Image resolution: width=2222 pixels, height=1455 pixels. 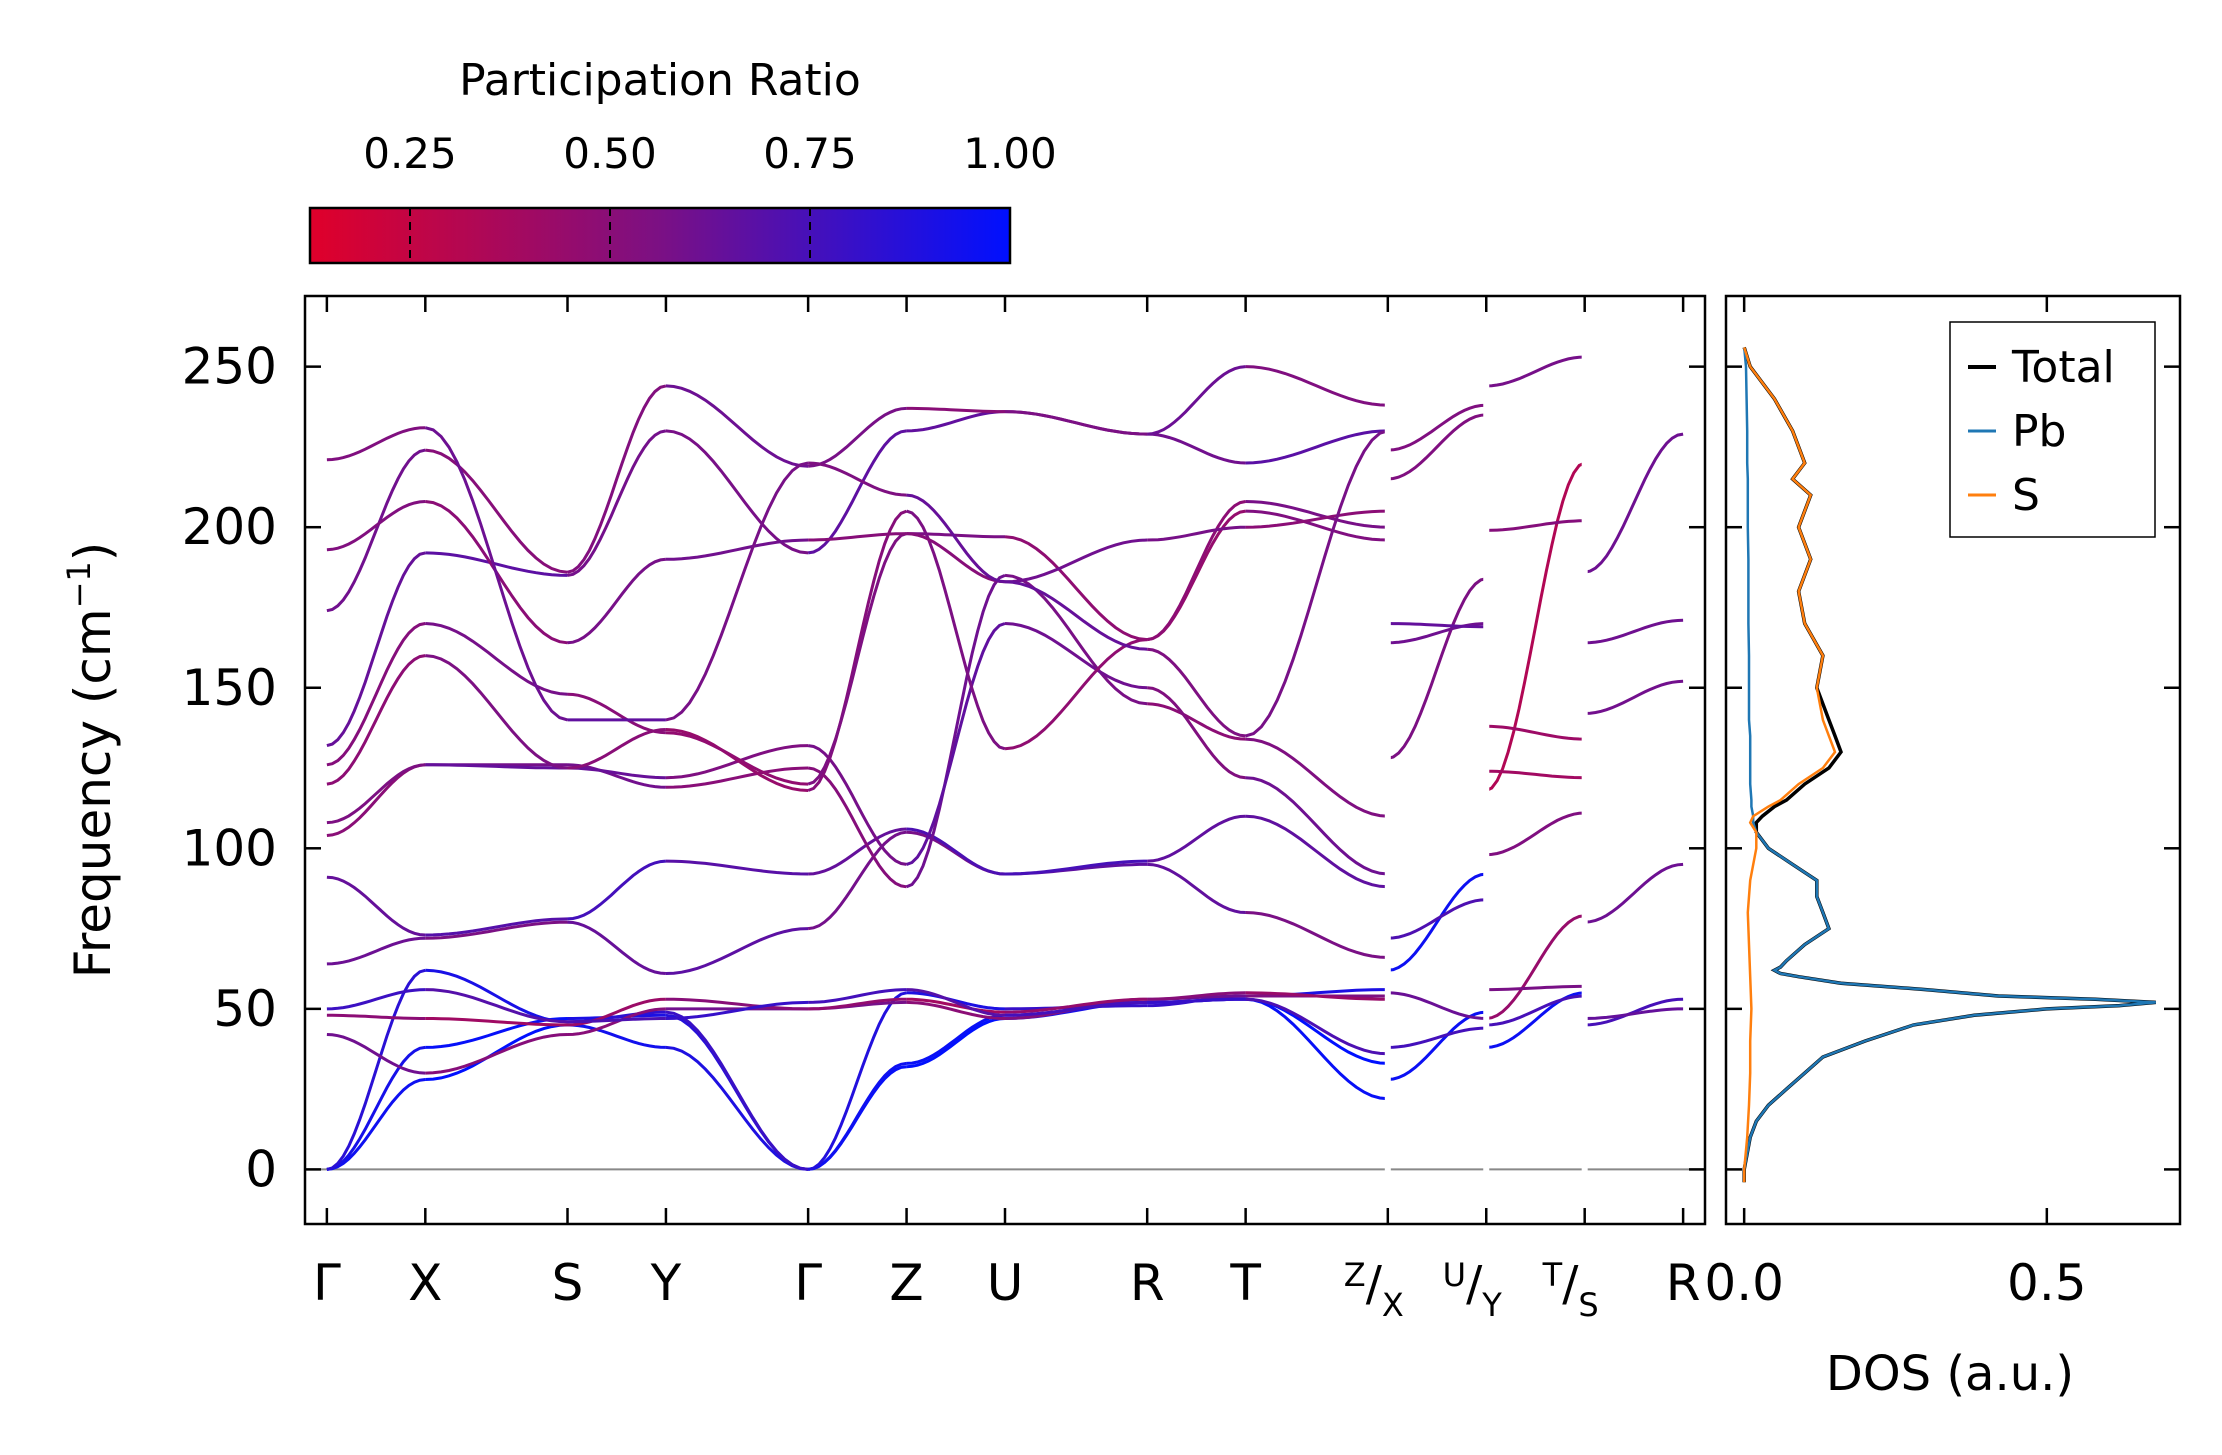 What do you see at coordinates (229, 527) in the screenshot?
I see `y-tick-label: 200` at bounding box center [229, 527].